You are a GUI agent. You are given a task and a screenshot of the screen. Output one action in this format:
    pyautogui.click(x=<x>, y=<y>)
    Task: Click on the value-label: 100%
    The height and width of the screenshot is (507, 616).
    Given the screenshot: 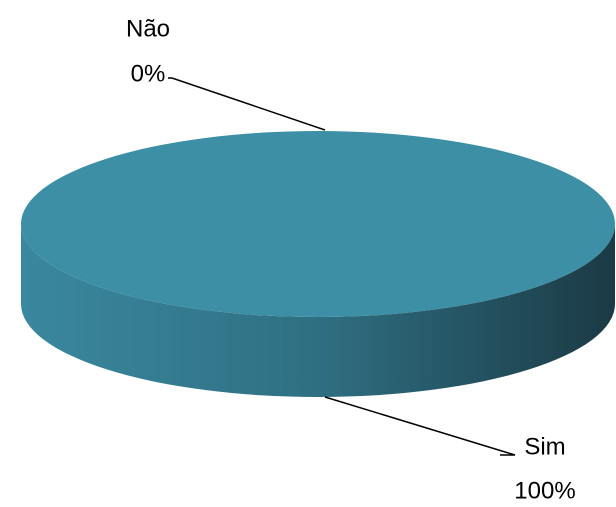 What is the action you would take?
    pyautogui.click(x=544, y=490)
    